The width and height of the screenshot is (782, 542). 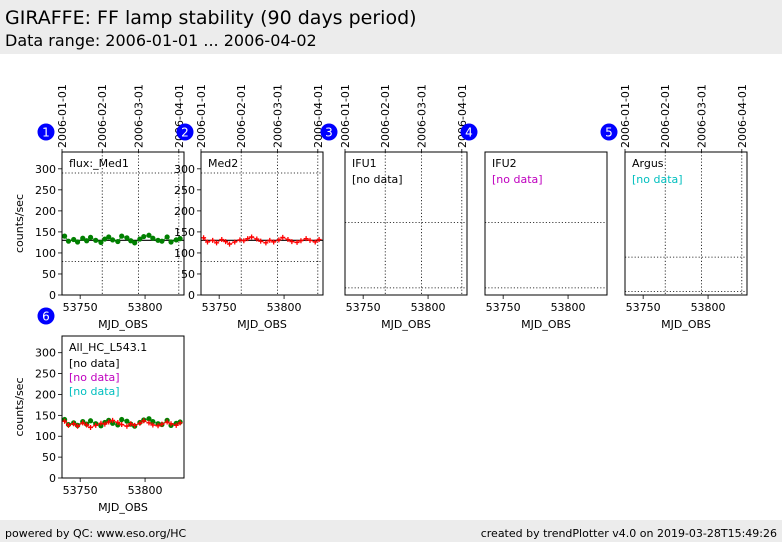 I want to click on y-tick-label: 100, so click(x=45, y=436).